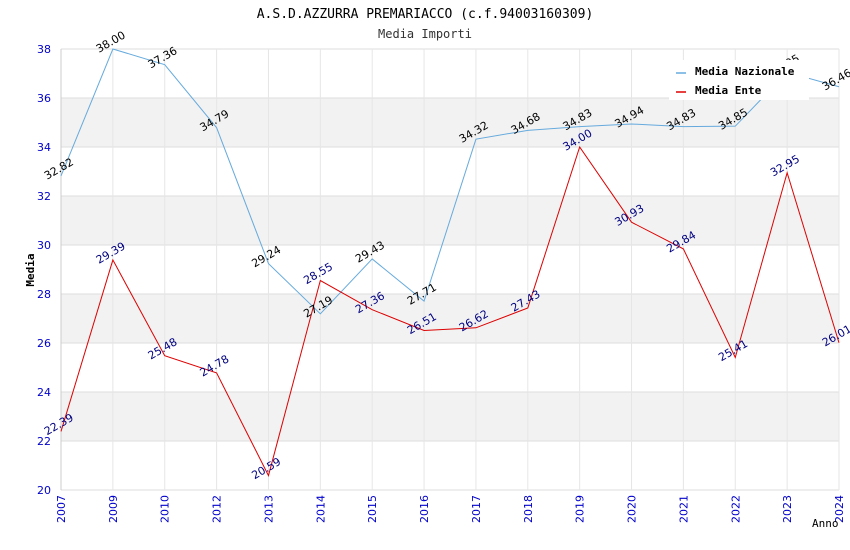 Image resolution: width=850 pixels, height=550 pixels. I want to click on data-label: 20.59, so click(266, 468).